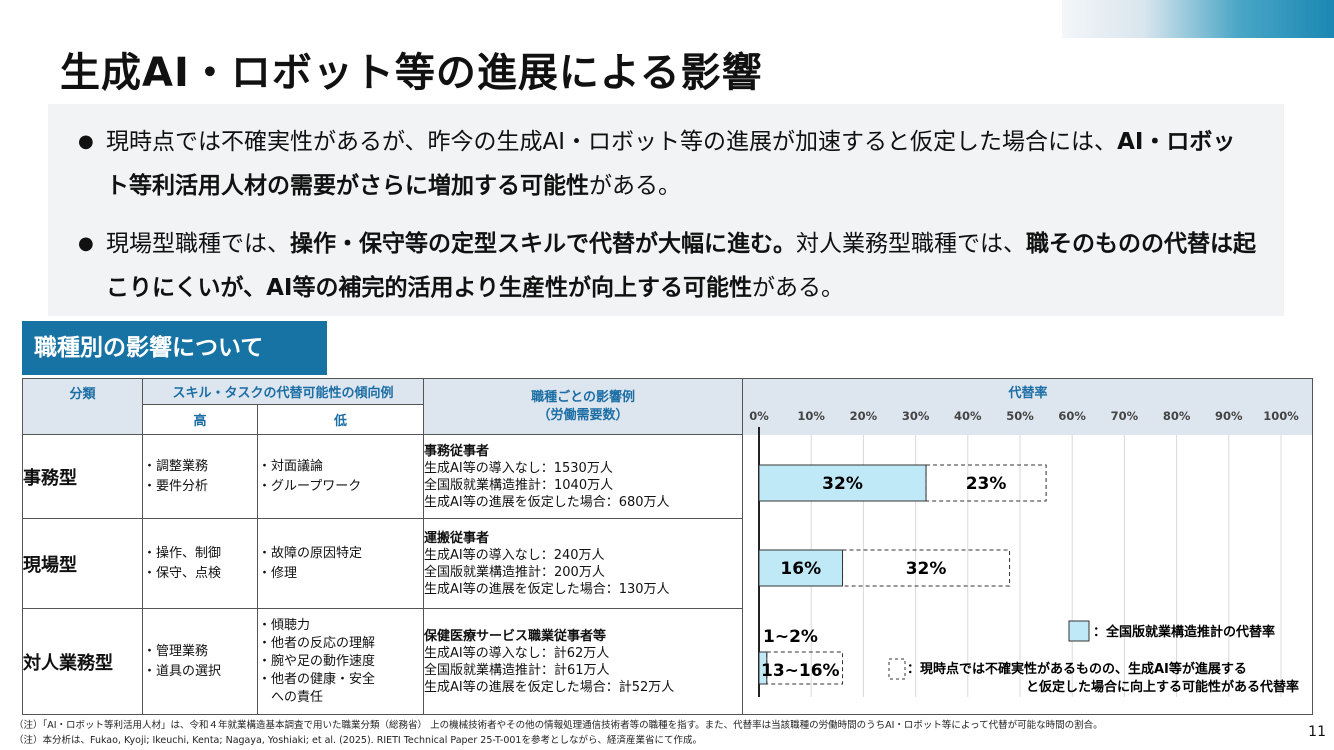  Describe the element at coordinates (283, 391) in the screenshot. I see `header-skill: スキル・タスクの代替可能性の傾向例` at that location.